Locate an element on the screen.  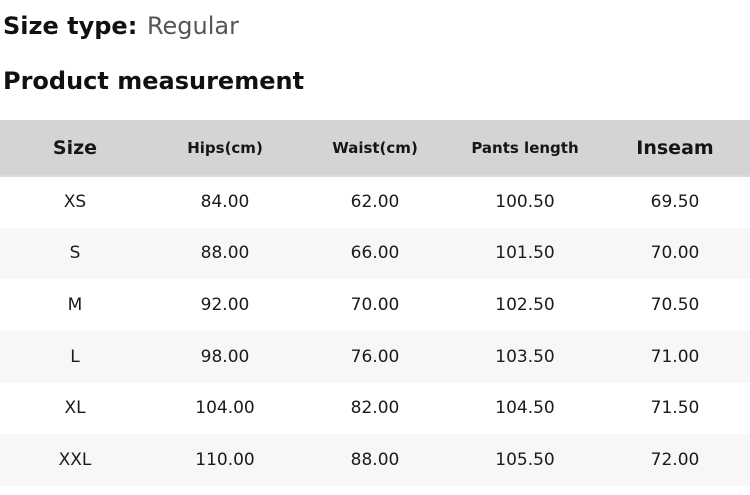
cell-inseam: 69.50 is located at coordinates (675, 202).